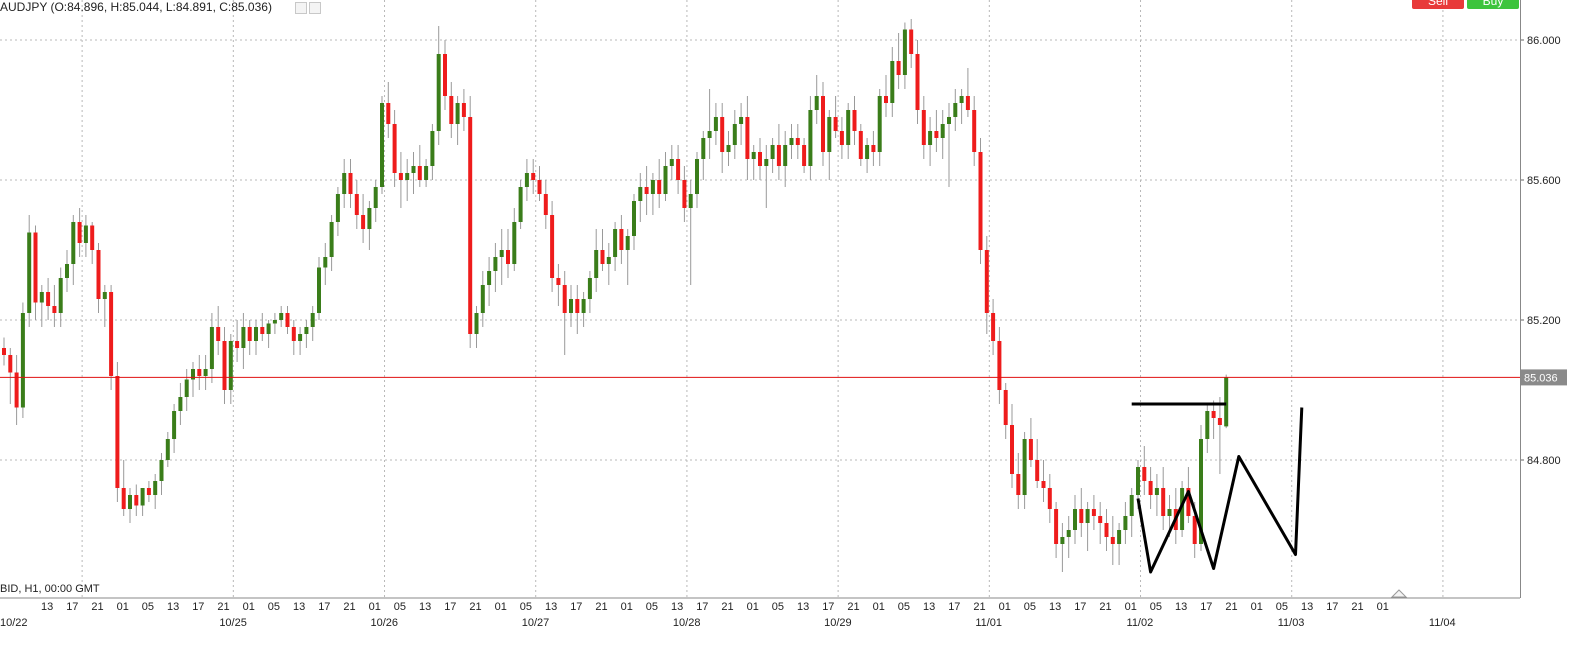  Describe the element at coordinates (1291, 623) in the screenshot. I see `date-label: 11/03` at that location.